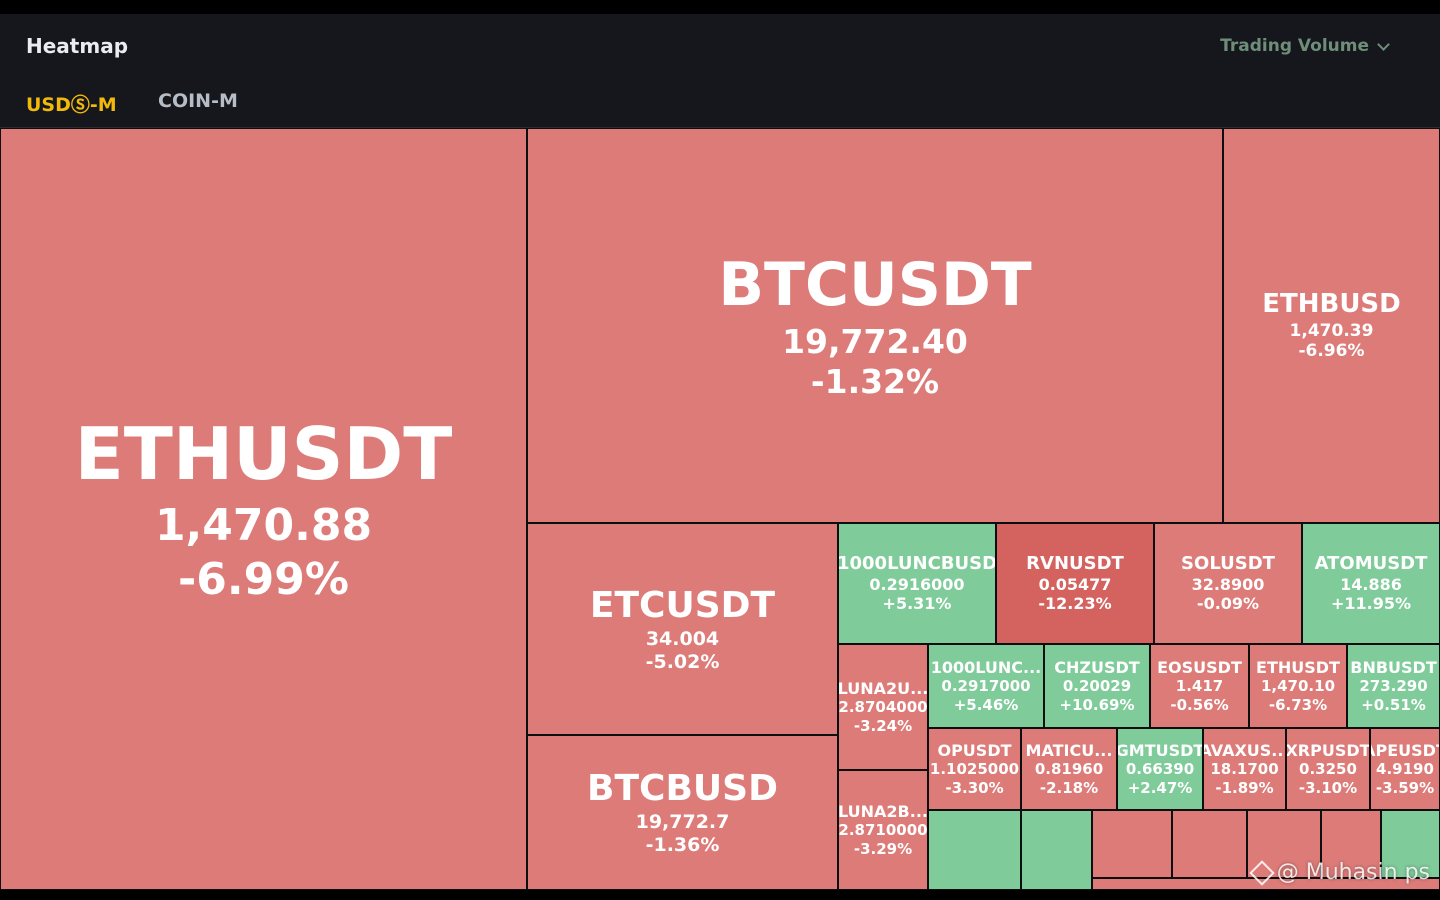 Image resolution: width=1440 pixels, height=900 pixels. What do you see at coordinates (1393, 704) in the screenshot?
I see `tile-change: +0.51%` at bounding box center [1393, 704].